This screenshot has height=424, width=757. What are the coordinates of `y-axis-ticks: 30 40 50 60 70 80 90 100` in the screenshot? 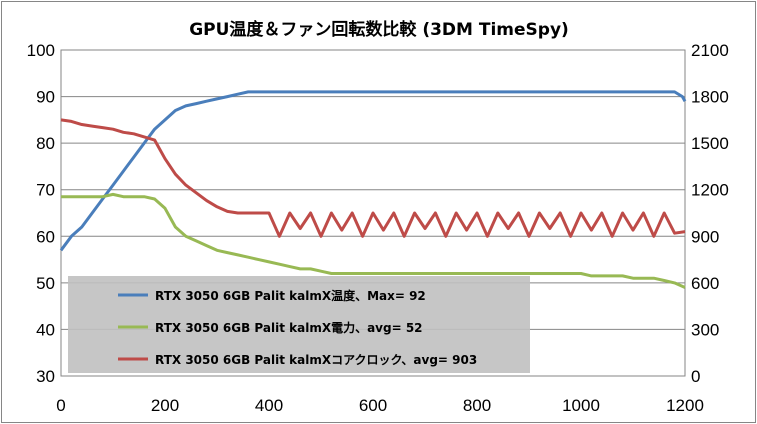 It's located at (41, 213).